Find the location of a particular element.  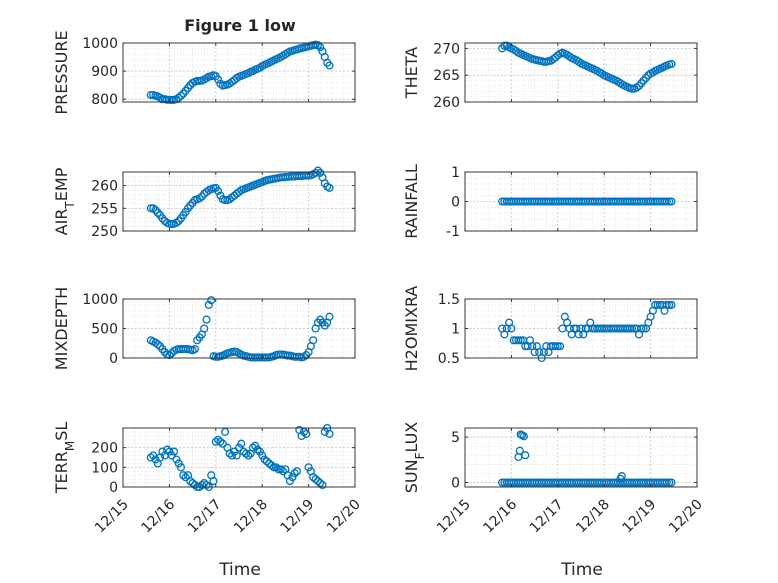

y-axis-label: SUNFLUX is located at coordinates (414, 458).